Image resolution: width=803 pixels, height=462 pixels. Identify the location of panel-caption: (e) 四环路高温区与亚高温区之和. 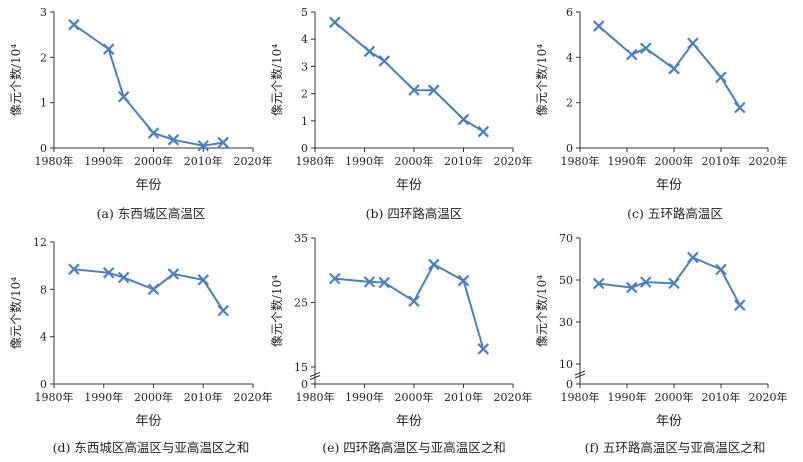
(414, 447).